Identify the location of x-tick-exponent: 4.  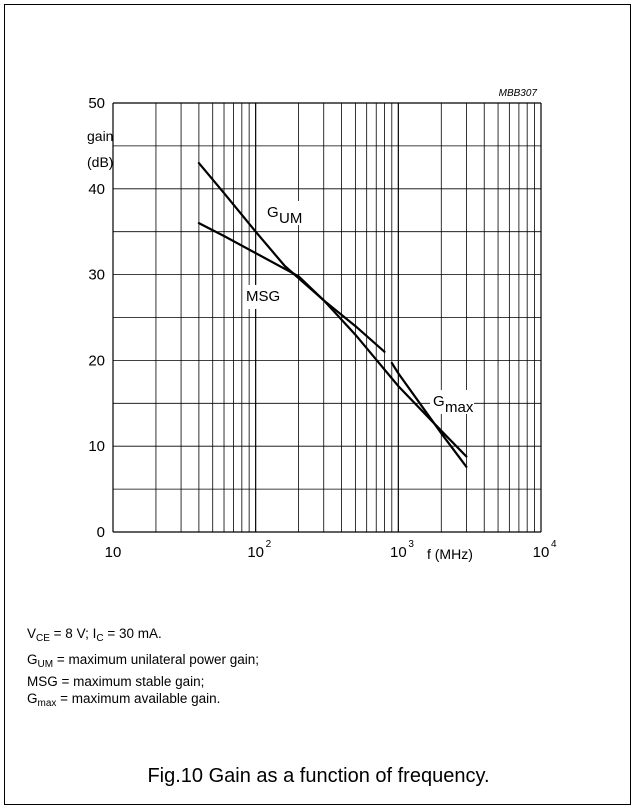
(554, 544).